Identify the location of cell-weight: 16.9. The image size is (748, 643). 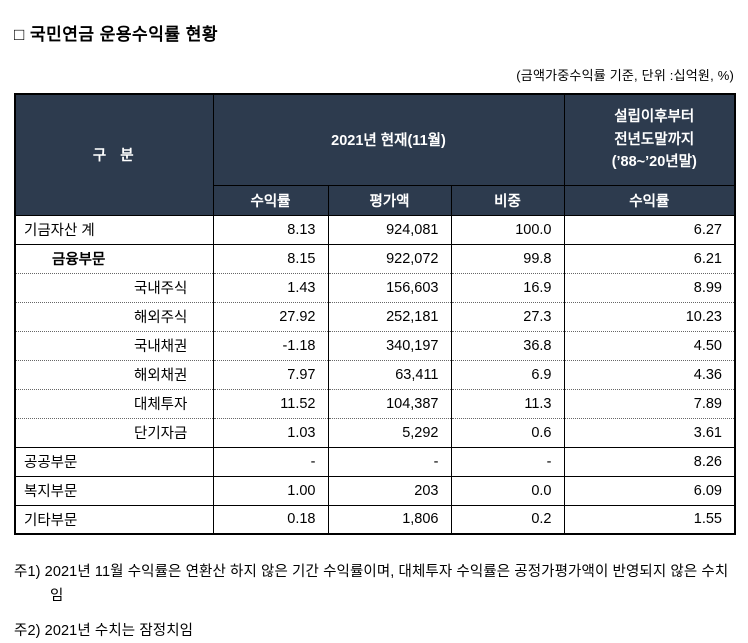
(507, 287).